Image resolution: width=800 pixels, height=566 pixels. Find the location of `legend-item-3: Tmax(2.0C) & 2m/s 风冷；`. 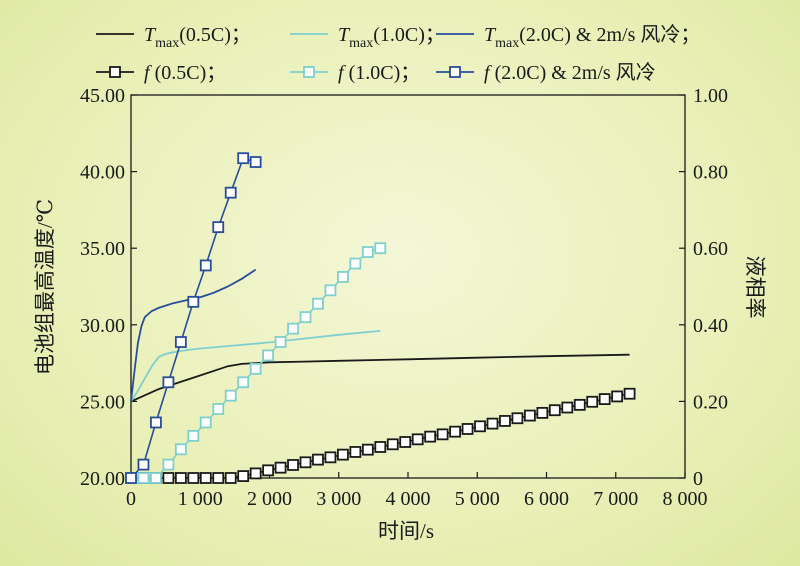

legend-item-3: Tmax(2.0C) & 2m/s 风冷； is located at coordinates (568, 37).